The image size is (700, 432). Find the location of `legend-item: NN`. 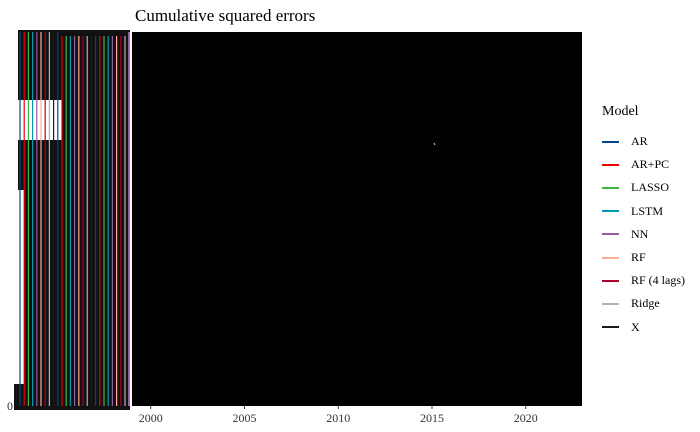

legend-item: NN is located at coordinates (650, 234).